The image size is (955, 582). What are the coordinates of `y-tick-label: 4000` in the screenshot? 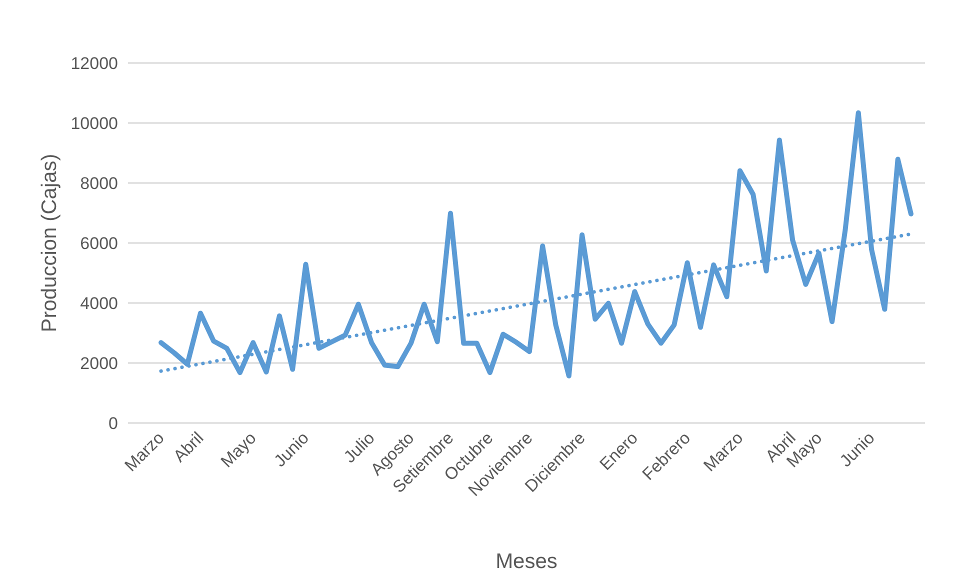 It's located at (99, 303).